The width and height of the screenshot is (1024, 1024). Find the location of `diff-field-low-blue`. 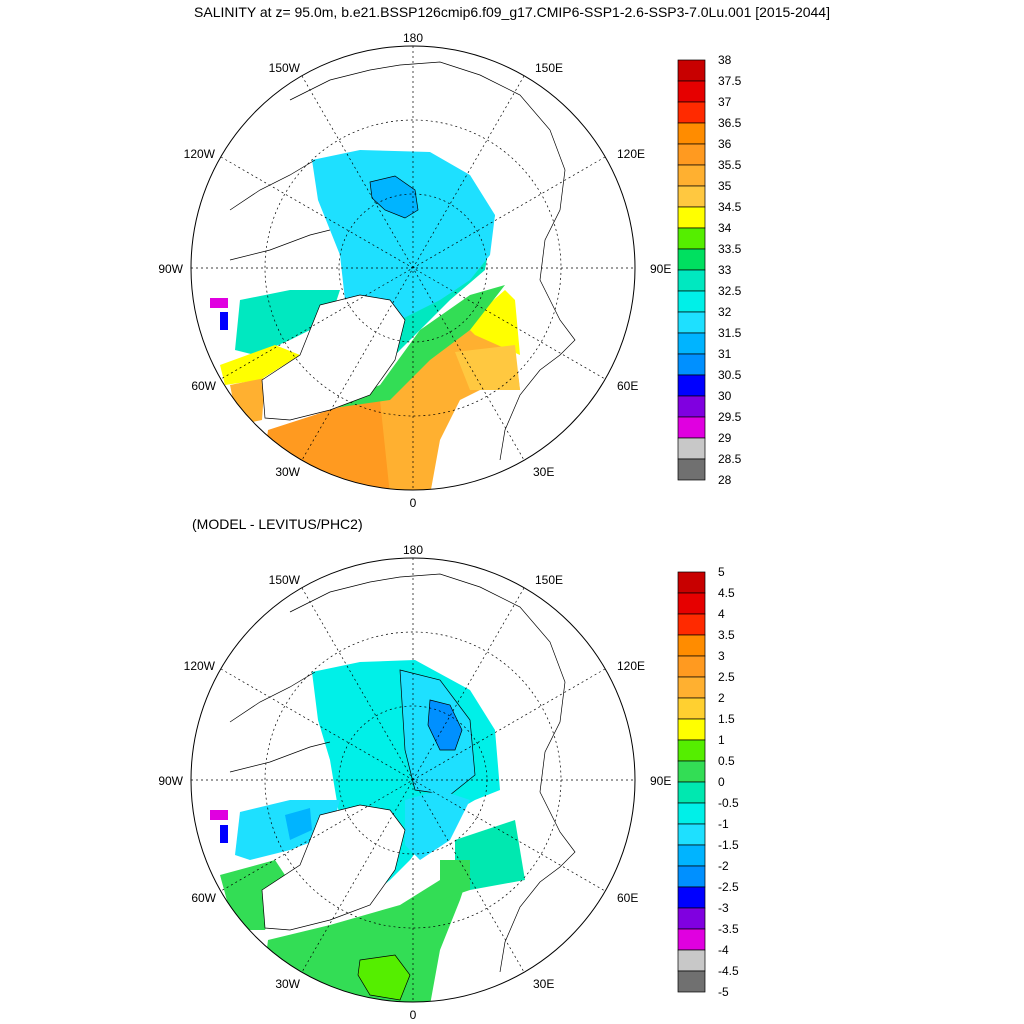

diff-field-low-blue is located at coordinates (224, 834).